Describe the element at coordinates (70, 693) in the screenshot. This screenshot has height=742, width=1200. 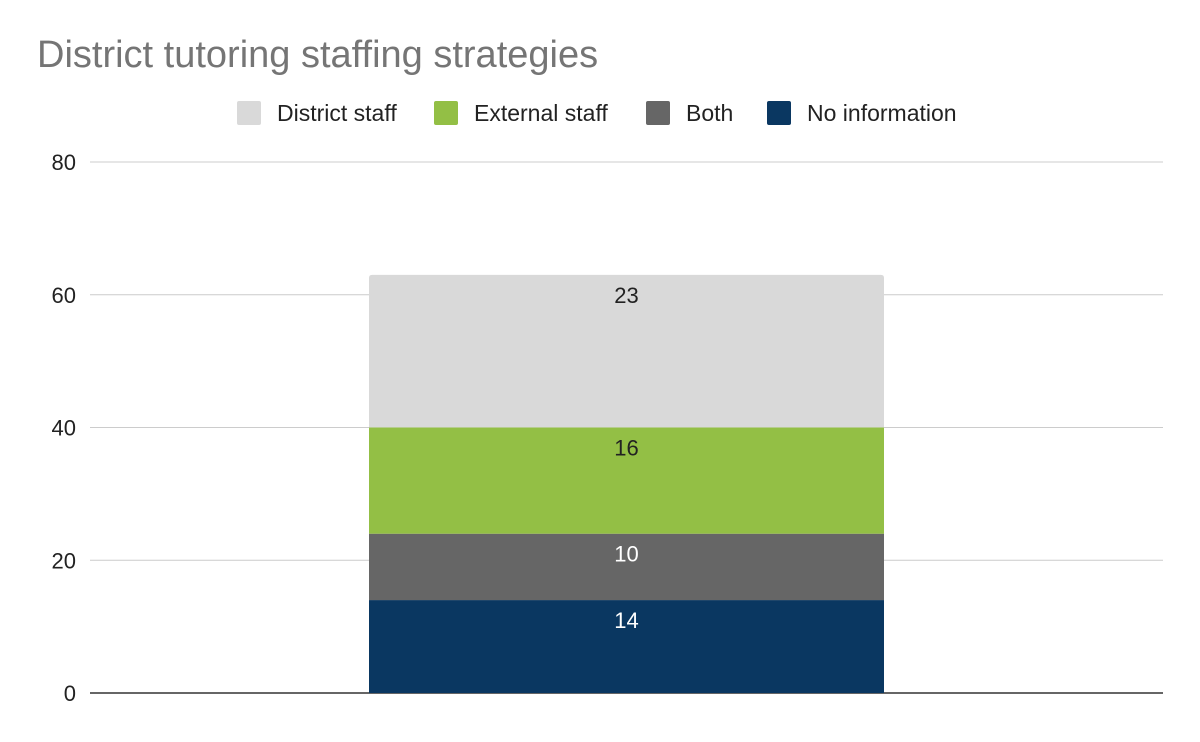
I see `y-tick-label: 0` at that location.